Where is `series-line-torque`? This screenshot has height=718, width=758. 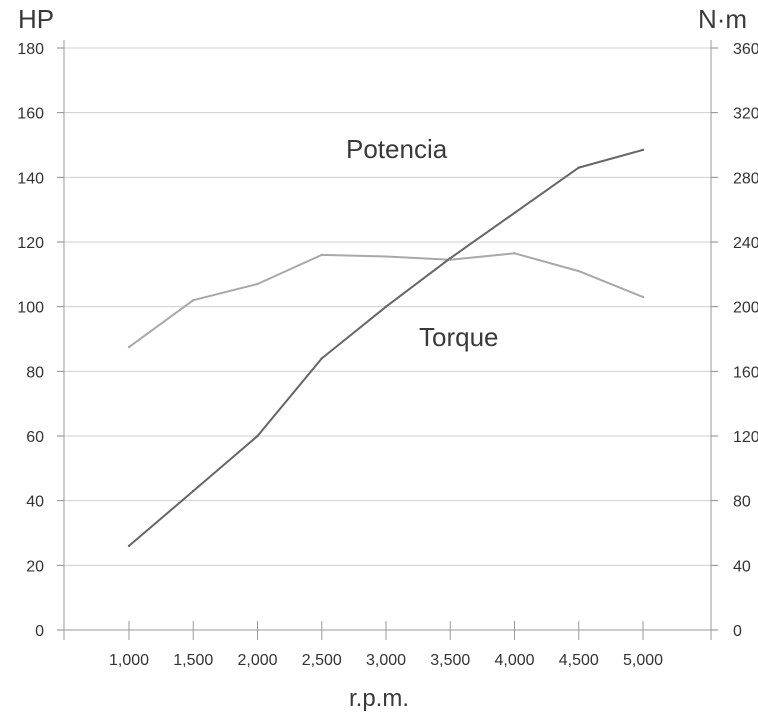
series-line-torque is located at coordinates (386, 300).